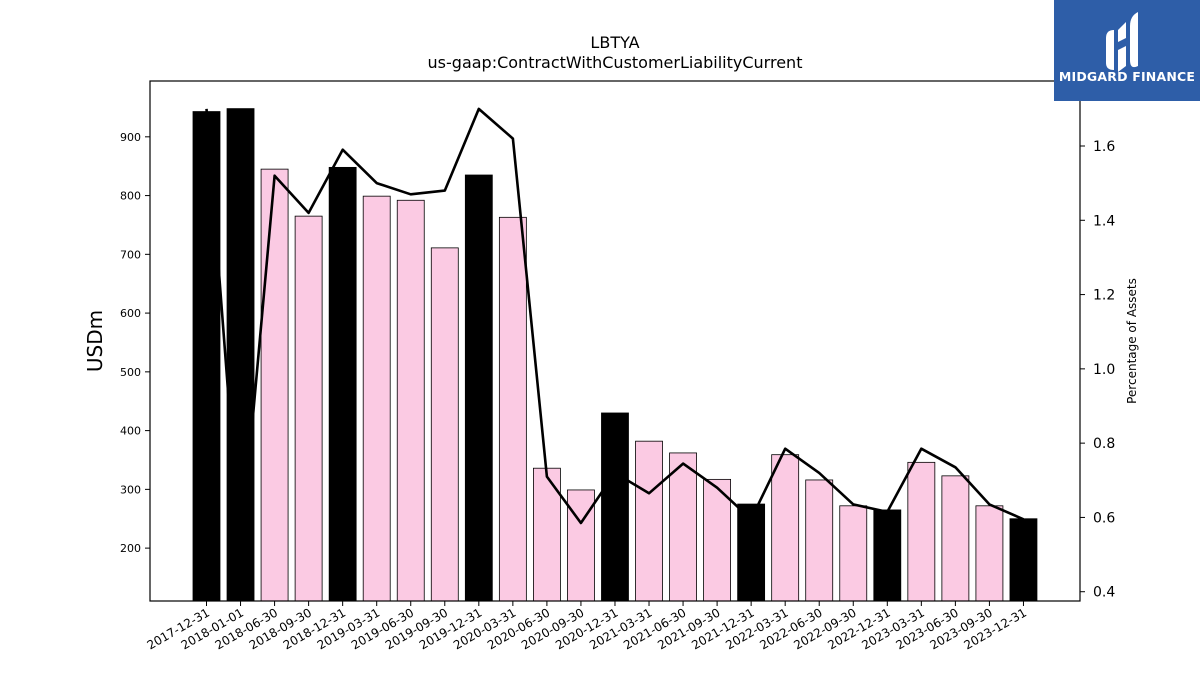 This screenshot has height=675, width=1200. Describe the element at coordinates (130, 548) in the screenshot. I see `y-tick-label: 200` at that location.